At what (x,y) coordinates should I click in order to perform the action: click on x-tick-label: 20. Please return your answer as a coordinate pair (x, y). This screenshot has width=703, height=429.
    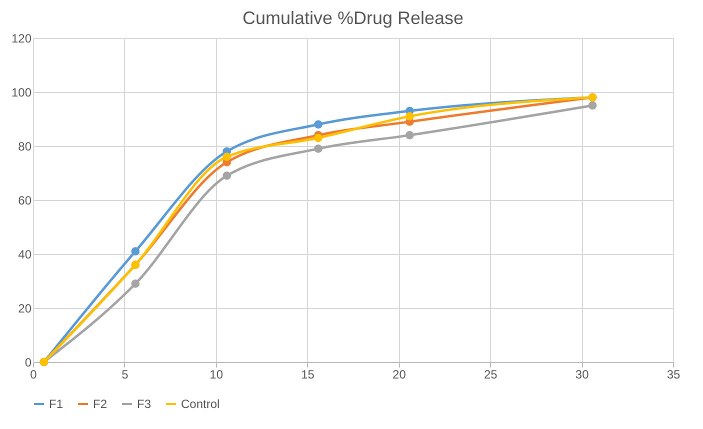
    Looking at the image, I should click on (399, 375).